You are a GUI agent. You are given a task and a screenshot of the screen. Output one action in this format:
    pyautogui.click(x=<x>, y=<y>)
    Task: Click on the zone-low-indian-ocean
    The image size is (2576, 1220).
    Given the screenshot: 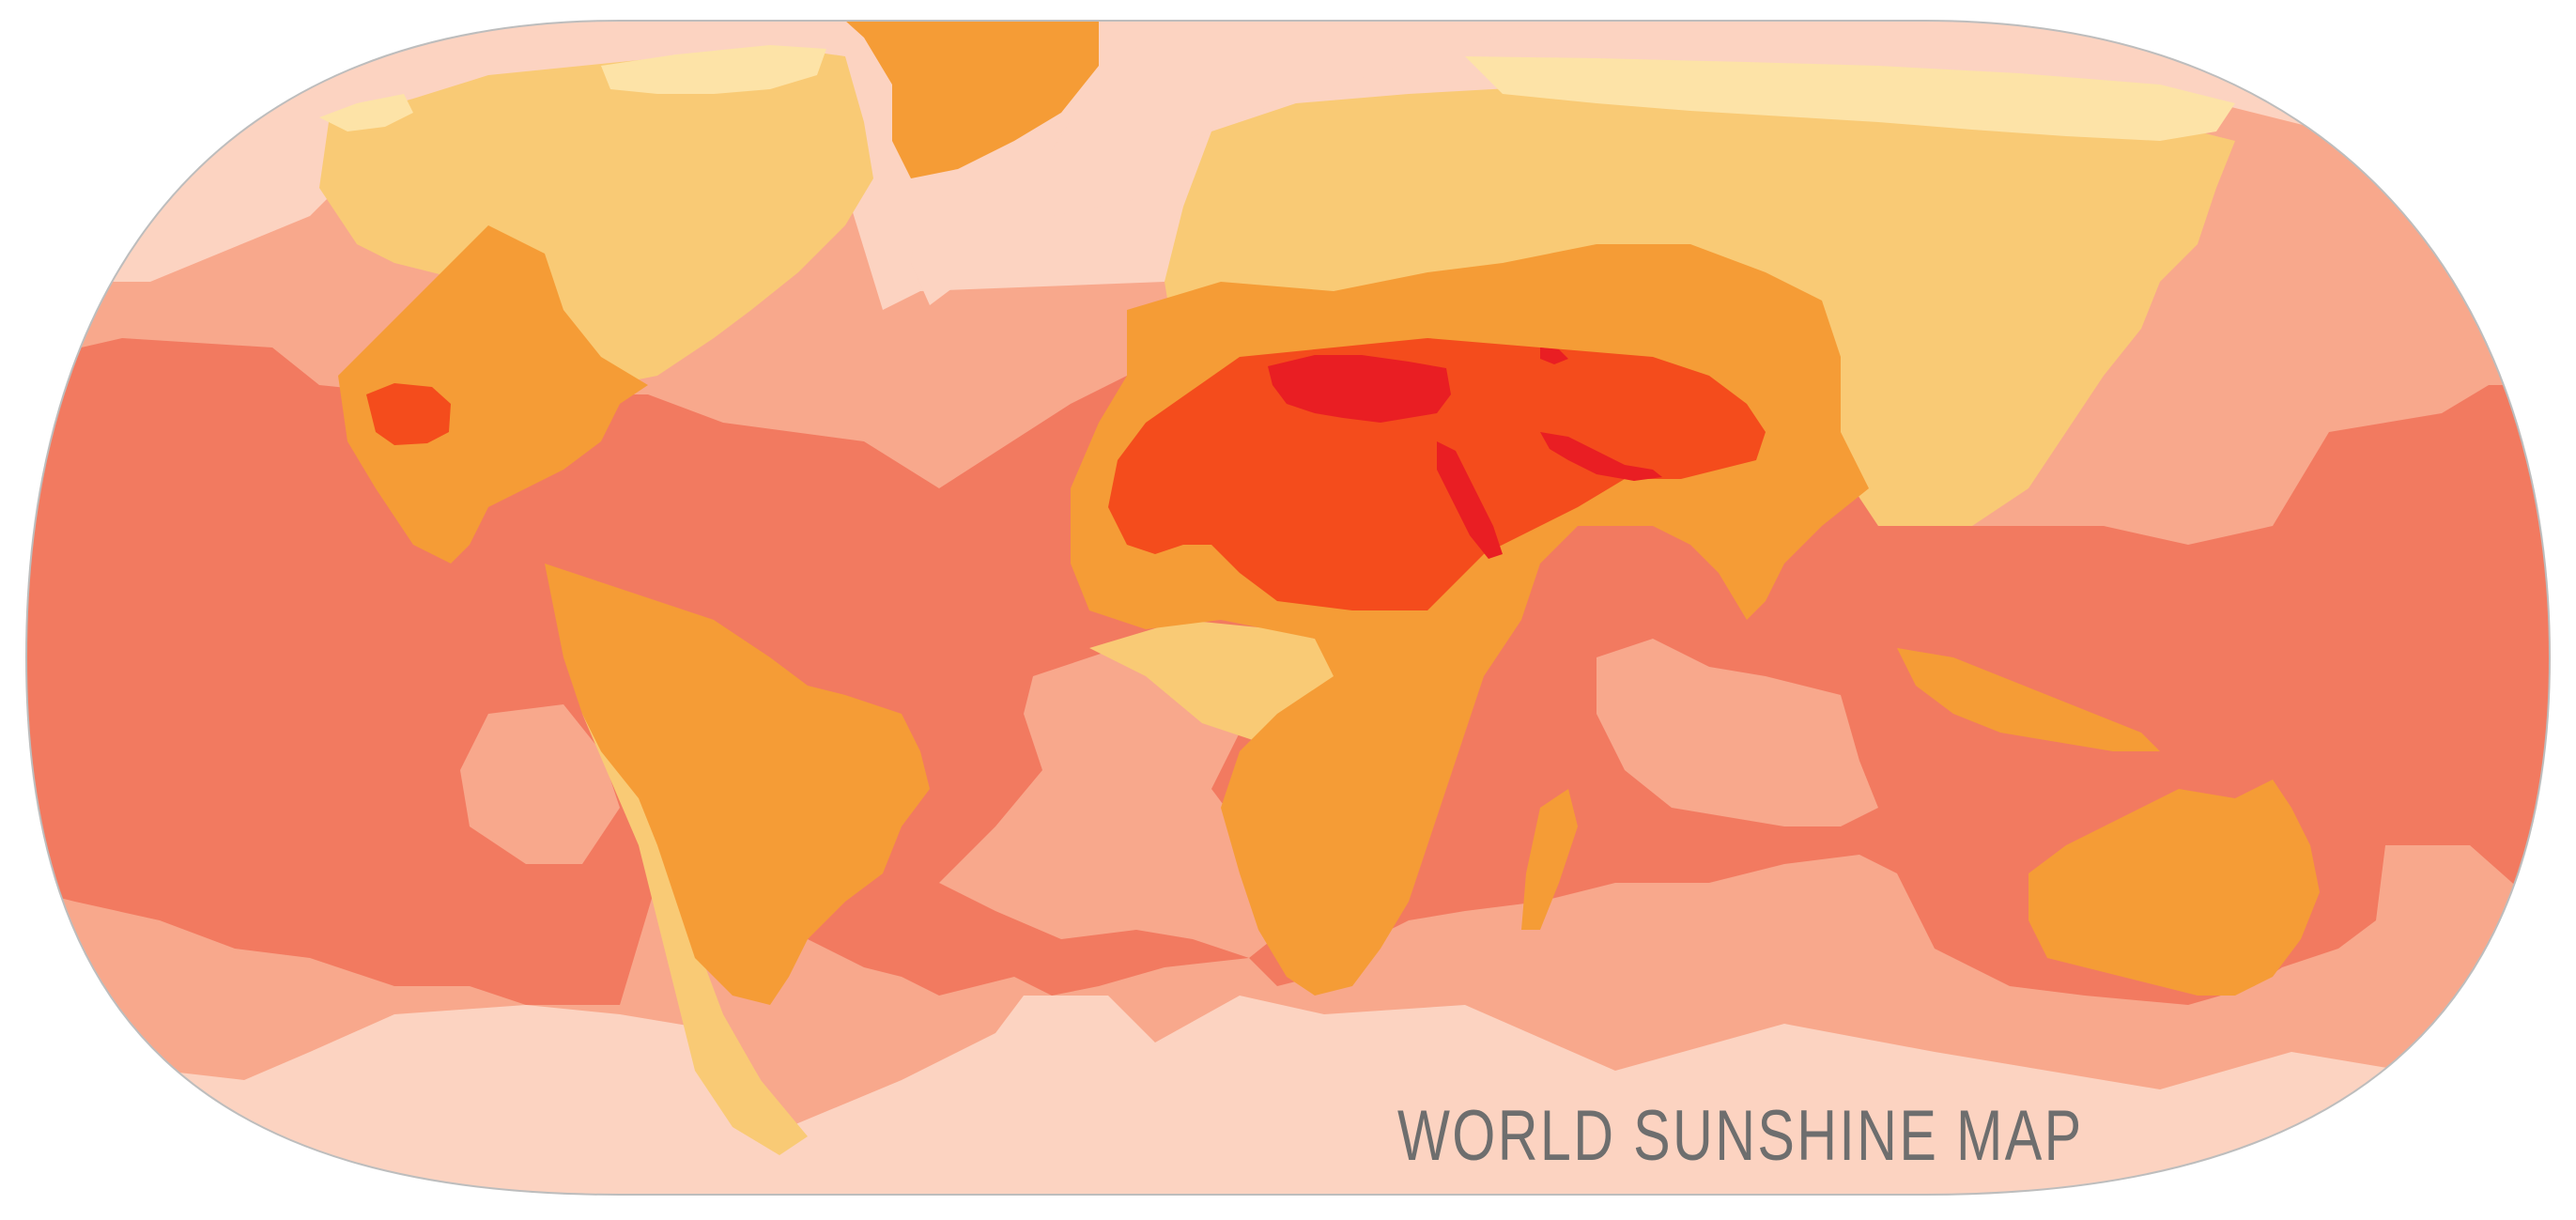 What is the action you would take?
    pyautogui.click(x=1737, y=733)
    